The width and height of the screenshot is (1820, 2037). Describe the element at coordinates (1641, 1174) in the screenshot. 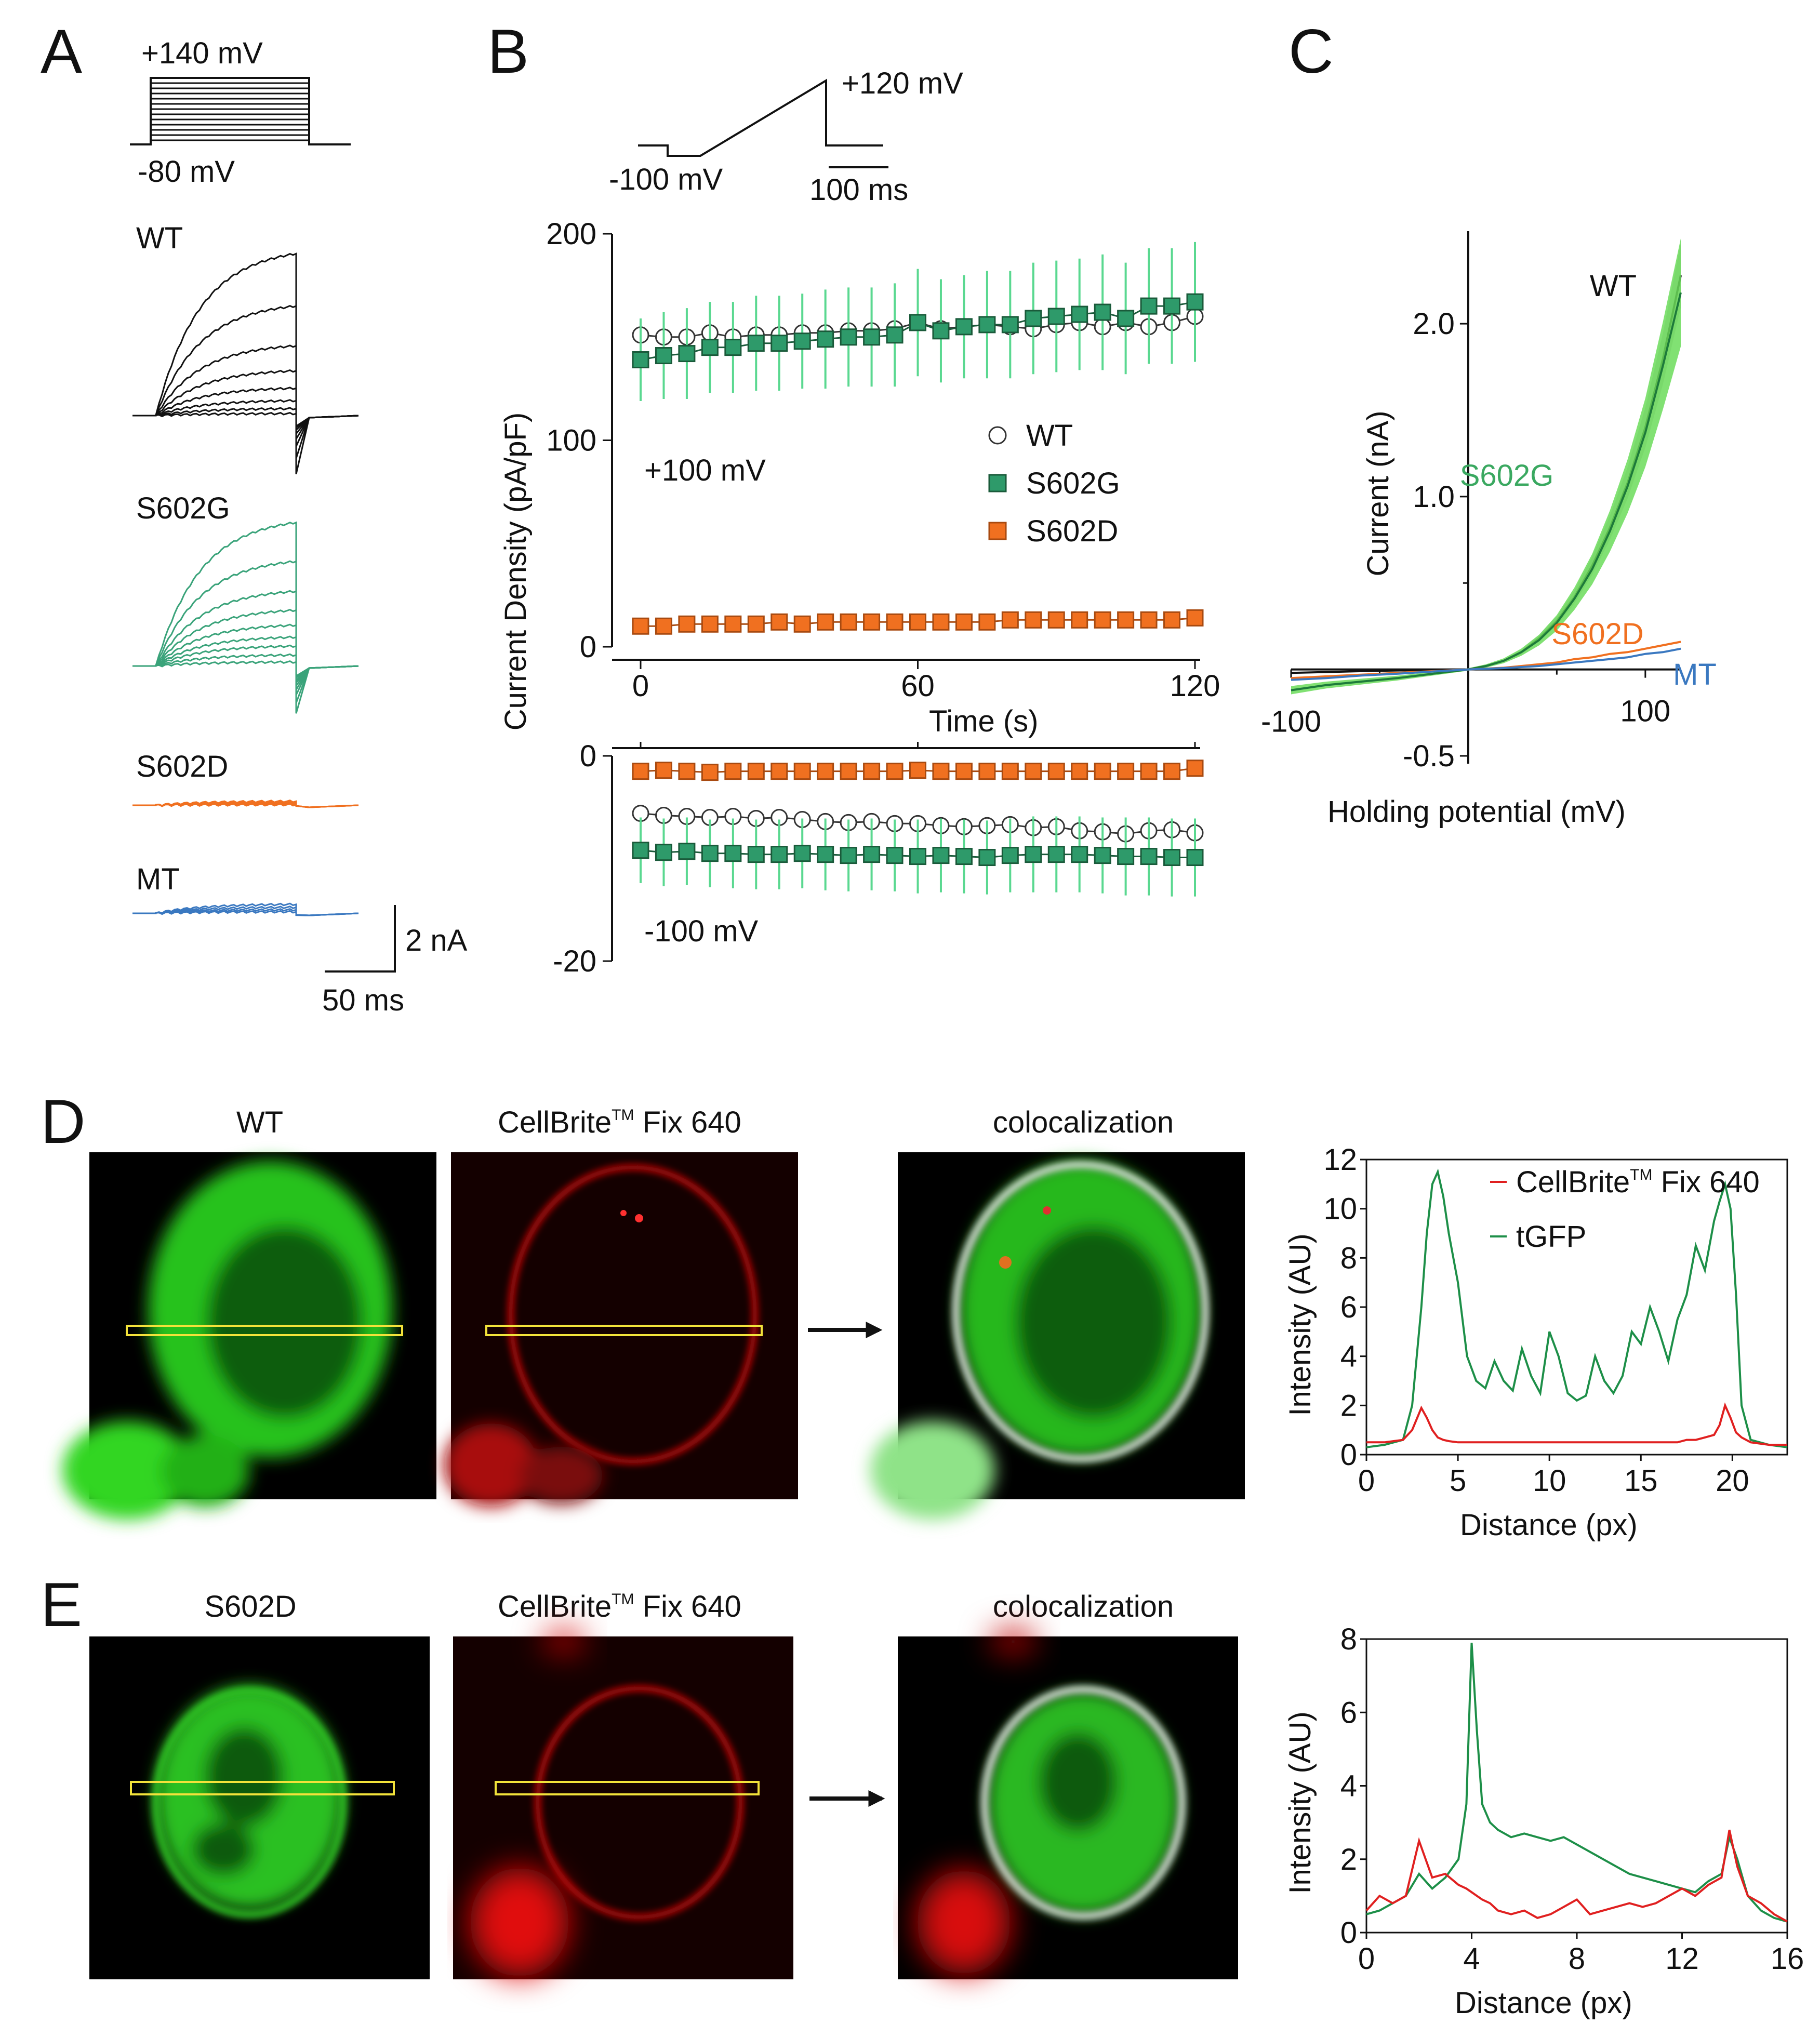

I see `legend-cellbrite-tm: TM` at that location.